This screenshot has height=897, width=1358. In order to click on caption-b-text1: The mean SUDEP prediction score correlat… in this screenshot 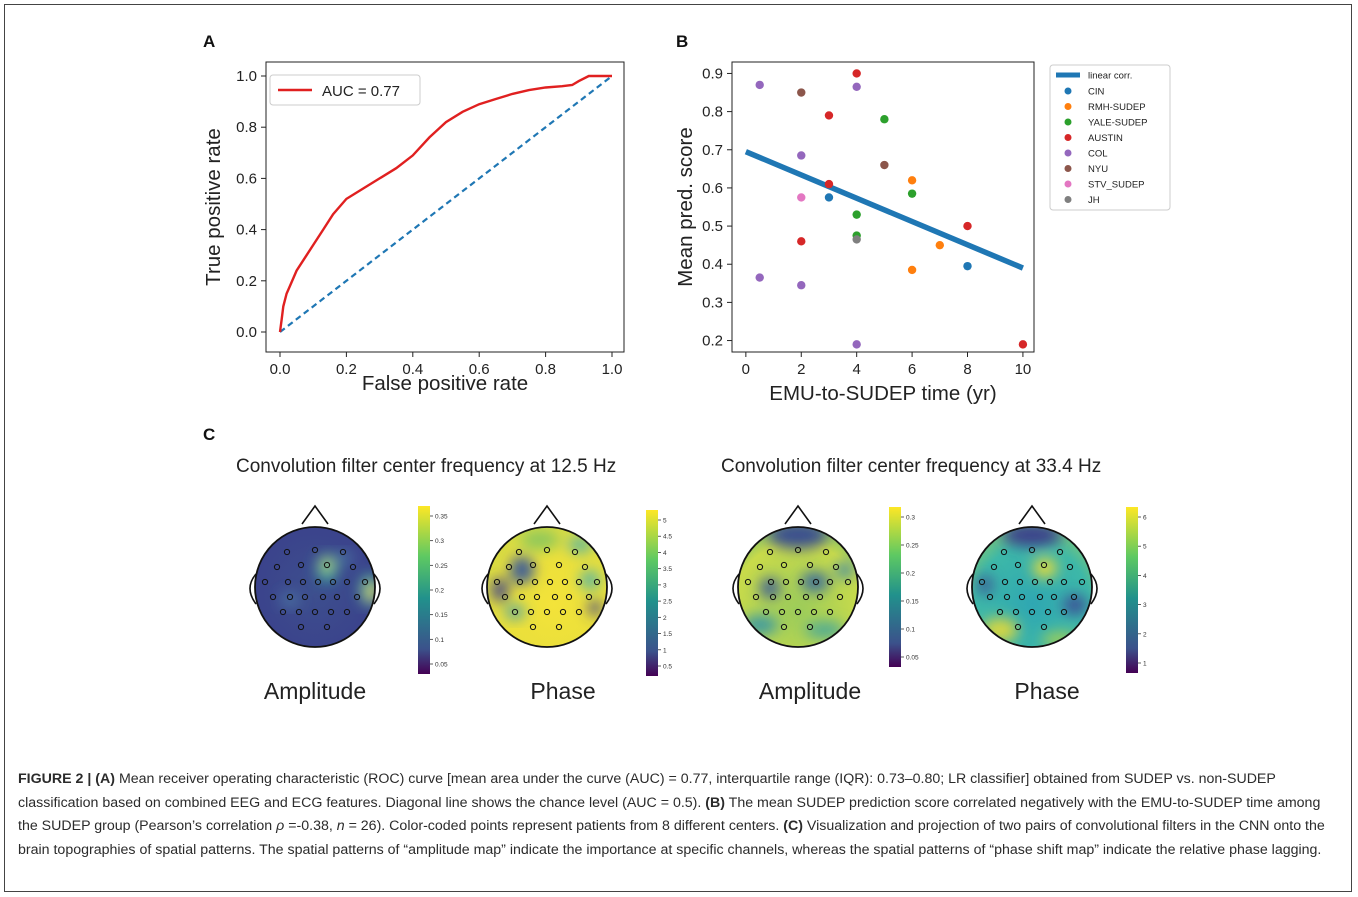, I will do `click(669, 814)`.